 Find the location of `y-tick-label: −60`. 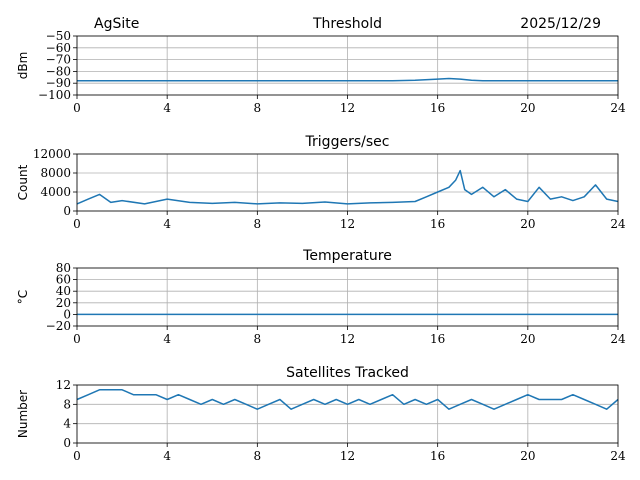

y-tick-label: −60 is located at coordinates (58, 48).